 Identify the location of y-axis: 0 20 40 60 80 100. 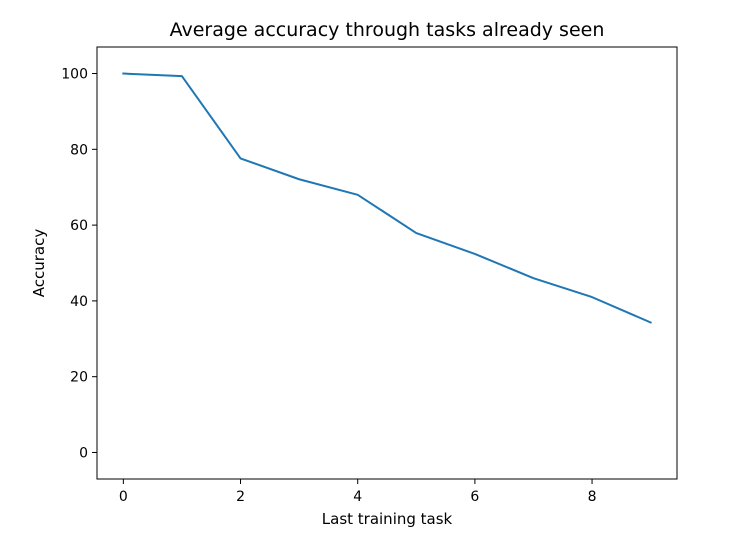
(79, 264).